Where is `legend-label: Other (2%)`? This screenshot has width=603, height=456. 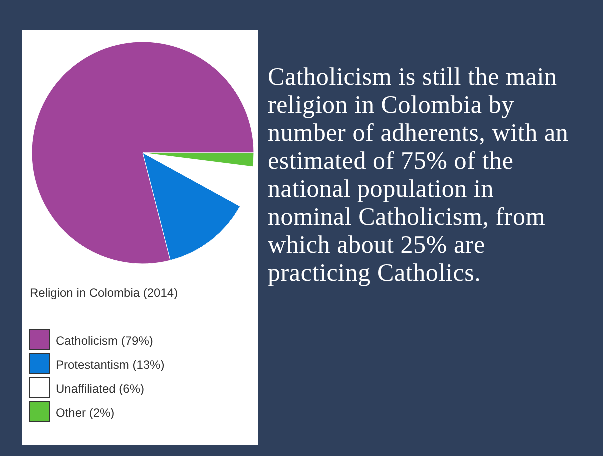
legend-label: Other (2%) is located at coordinates (85, 413).